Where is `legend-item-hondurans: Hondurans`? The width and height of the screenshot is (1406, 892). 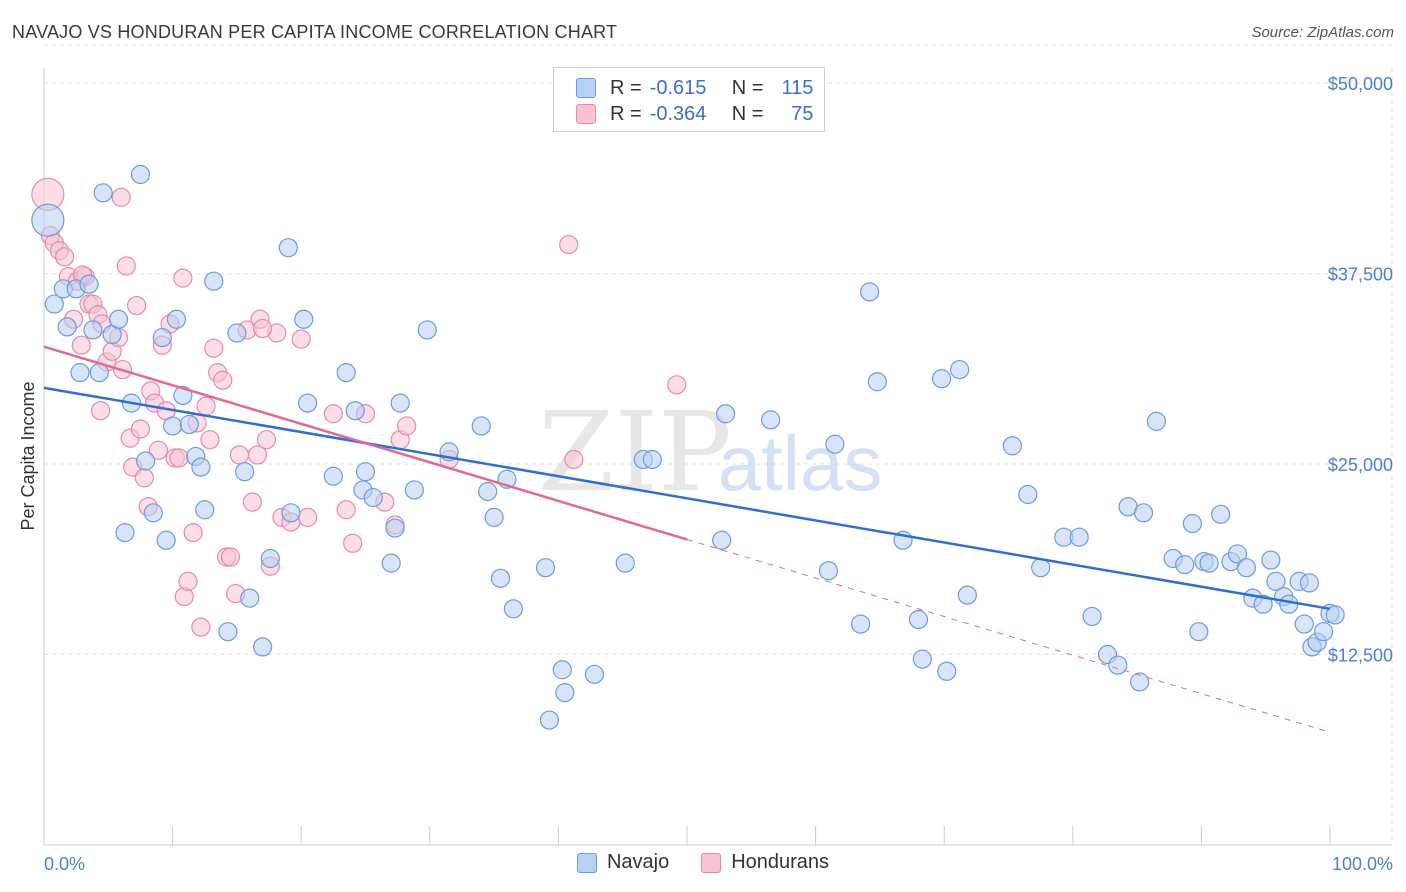 legend-item-hondurans: Hondurans is located at coordinates (765, 862).